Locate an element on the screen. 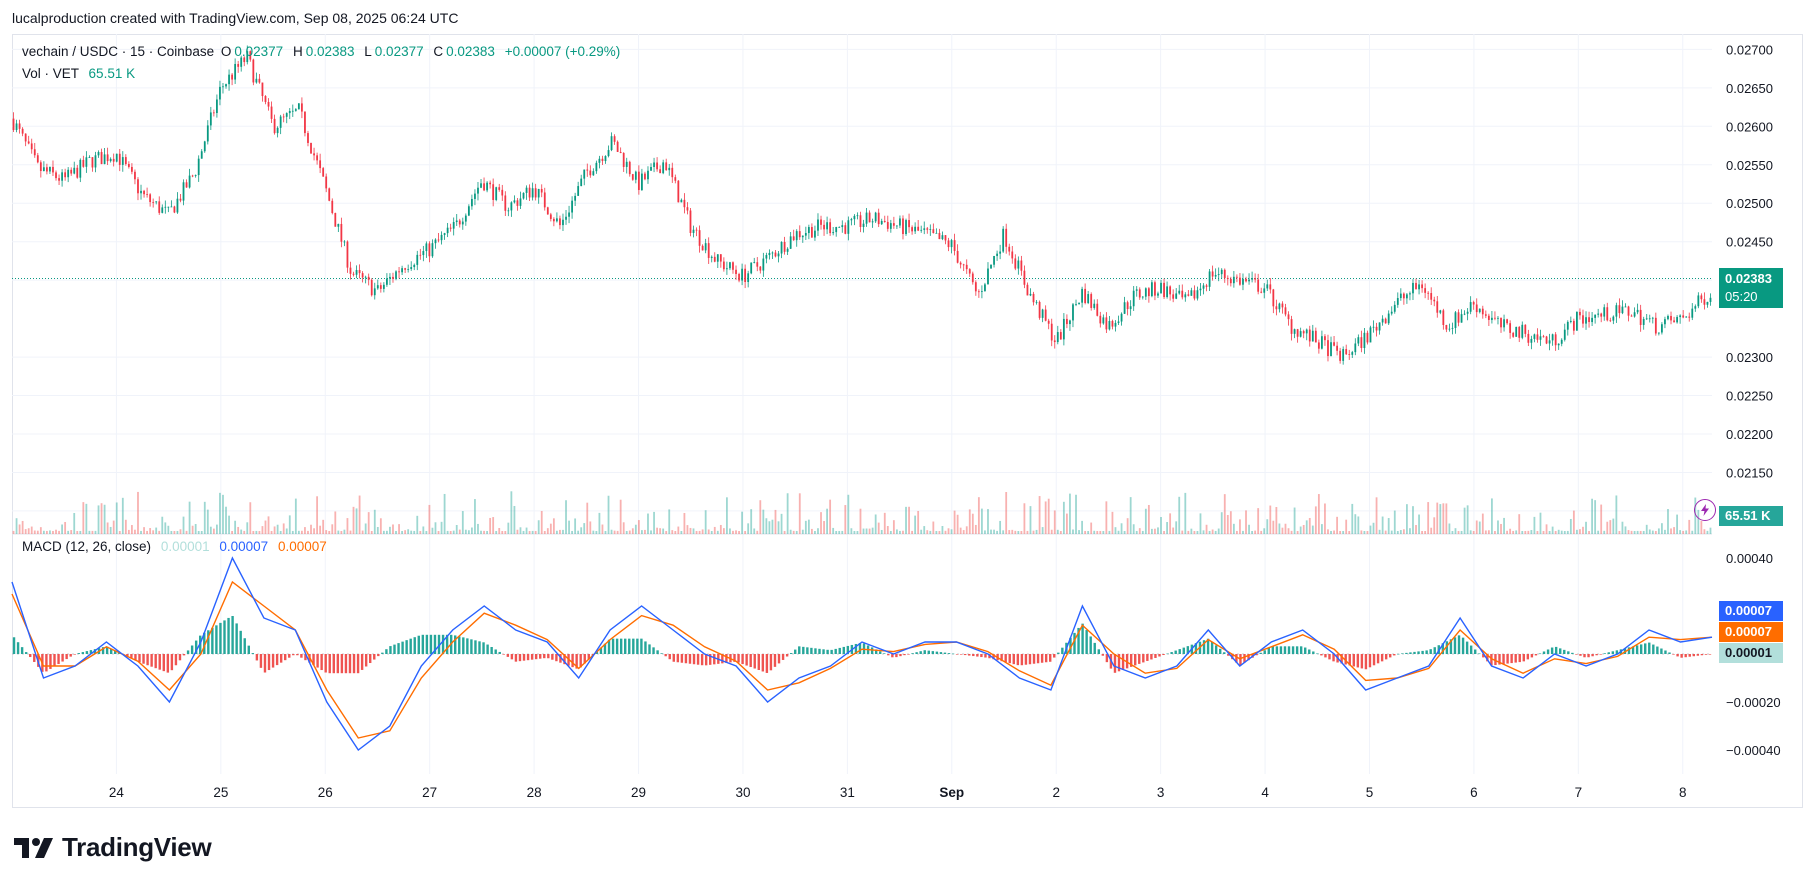  volume-label: Vol · VET is located at coordinates (50, 73).